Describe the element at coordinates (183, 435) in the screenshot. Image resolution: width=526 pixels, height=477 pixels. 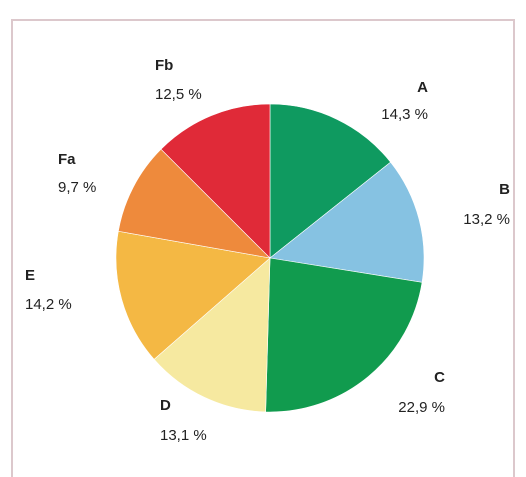
I see `slice-value-label: 13,1 %` at that location.